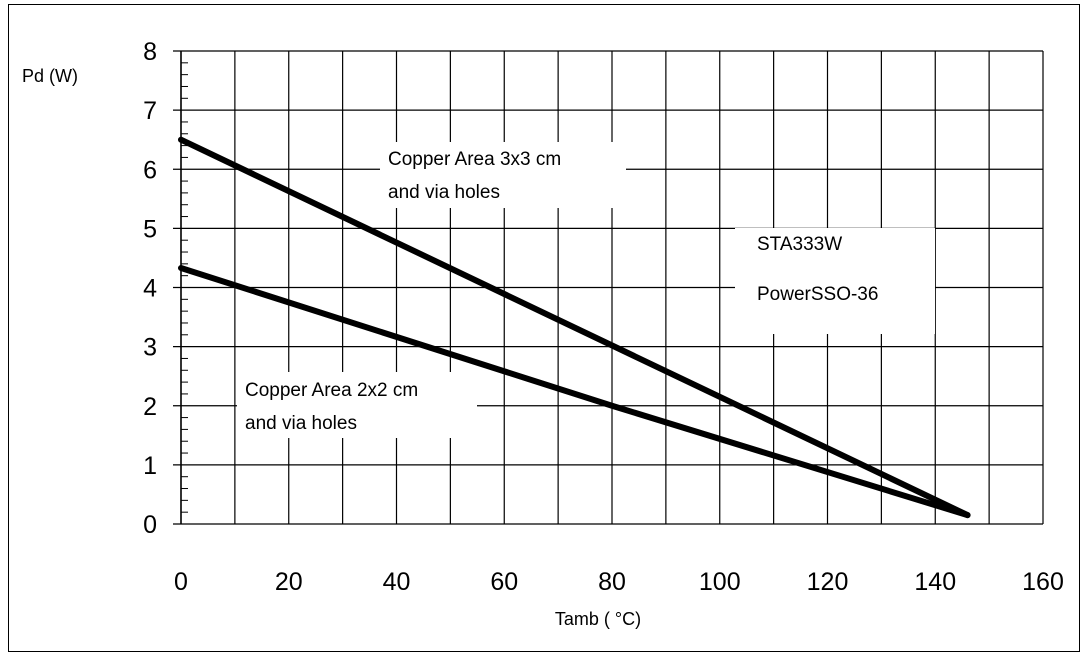 The height and width of the screenshot is (656, 1084). What do you see at coordinates (150, 466) in the screenshot?
I see `y-tick-label: 1` at bounding box center [150, 466].